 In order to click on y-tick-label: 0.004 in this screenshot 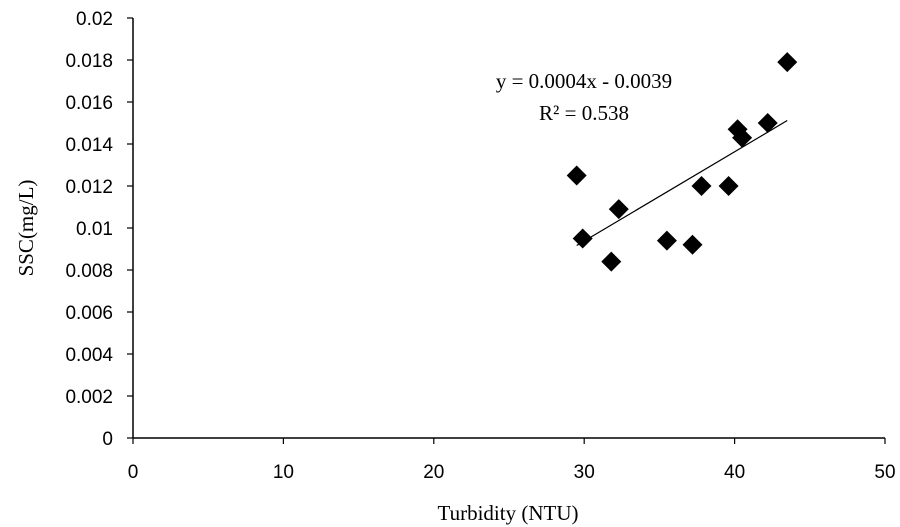, I will do `click(89, 355)`.